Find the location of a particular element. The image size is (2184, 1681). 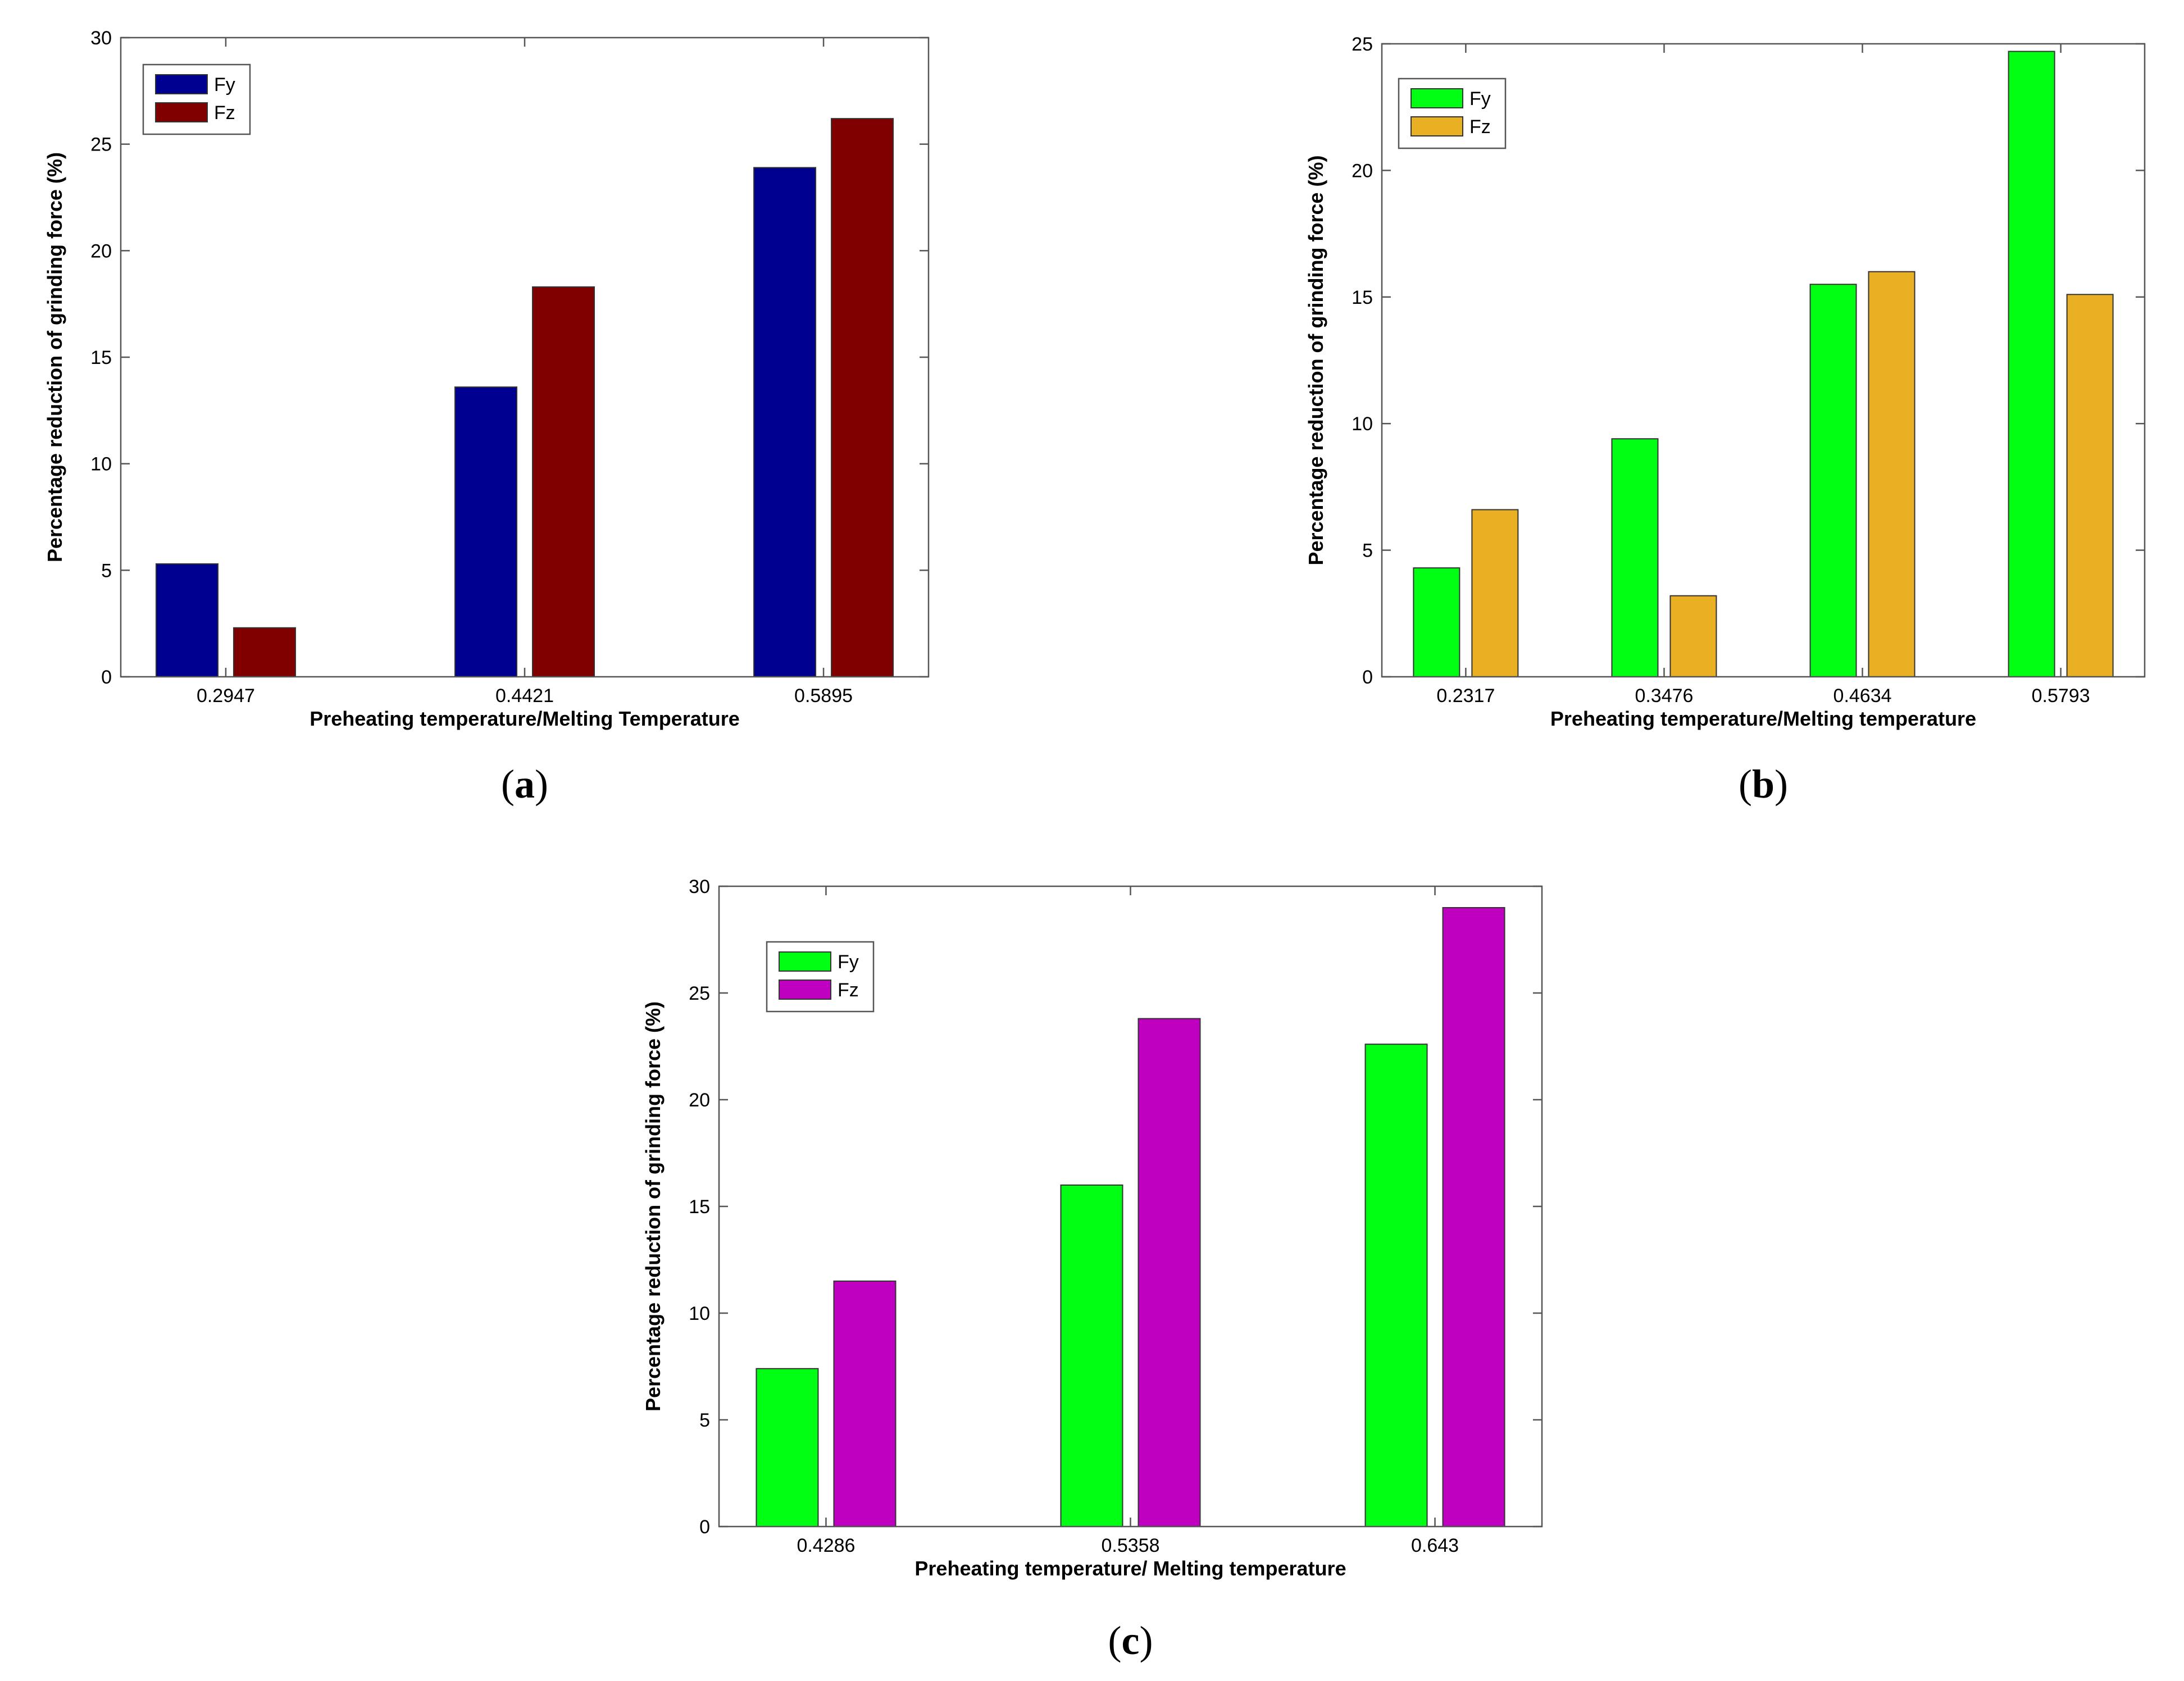

legend-a: Fy Fz is located at coordinates (196, 99).